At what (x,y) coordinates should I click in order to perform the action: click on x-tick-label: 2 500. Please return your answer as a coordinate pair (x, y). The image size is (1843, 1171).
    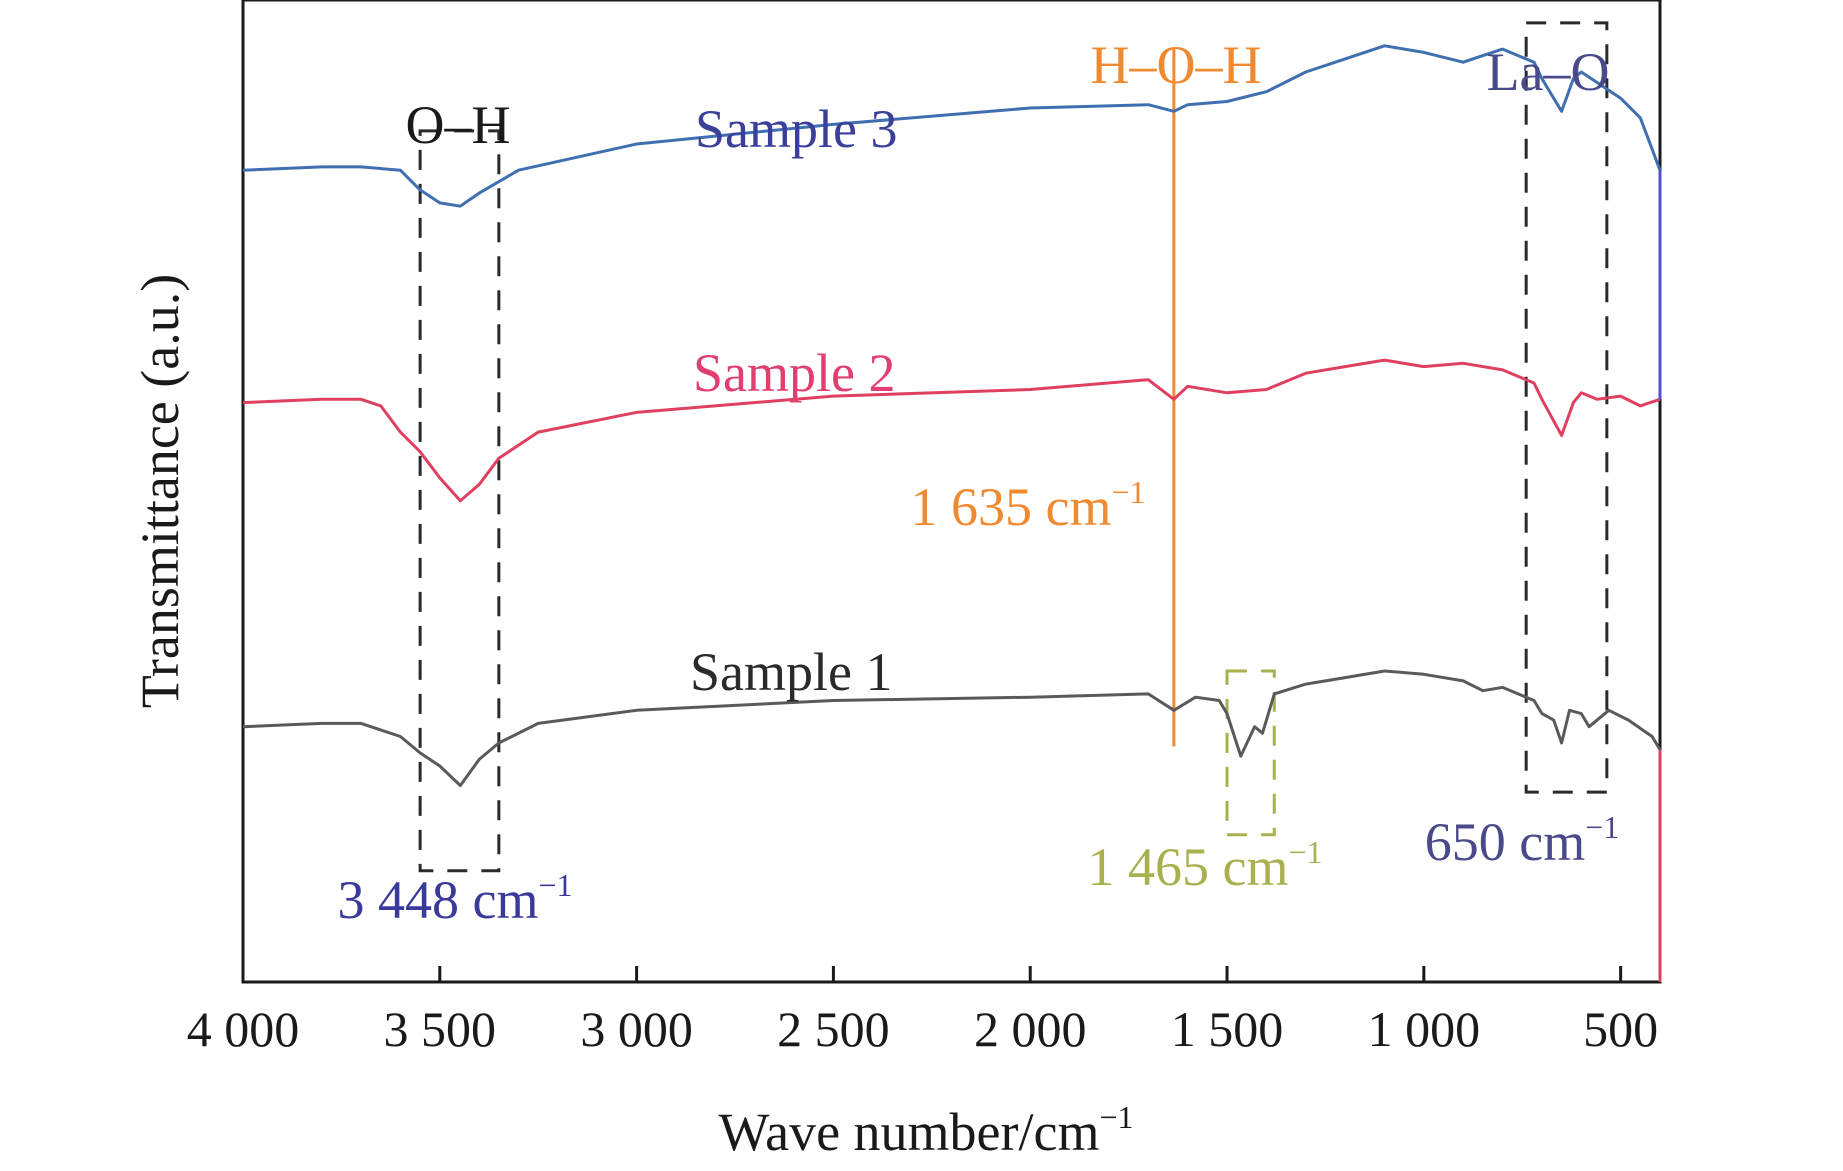
    Looking at the image, I should click on (833, 1029).